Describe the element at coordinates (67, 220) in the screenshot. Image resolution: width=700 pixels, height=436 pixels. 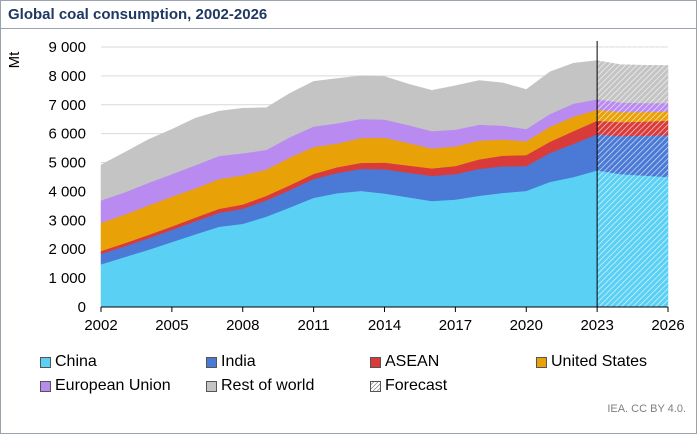
I see `y-tick-label: 3 000` at that location.